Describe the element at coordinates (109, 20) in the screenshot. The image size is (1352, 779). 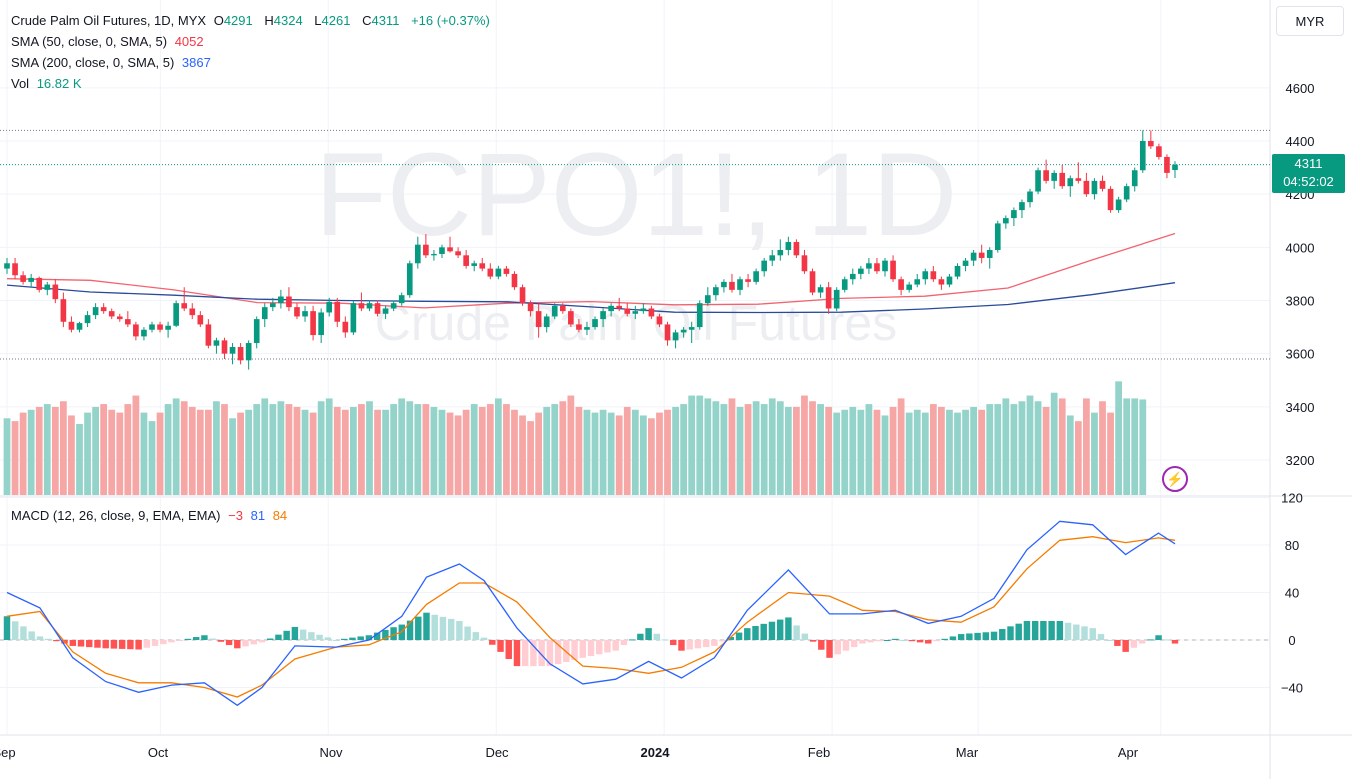
I see `chart-title: Crude Palm Oil Futures, 1D, MYX` at that location.